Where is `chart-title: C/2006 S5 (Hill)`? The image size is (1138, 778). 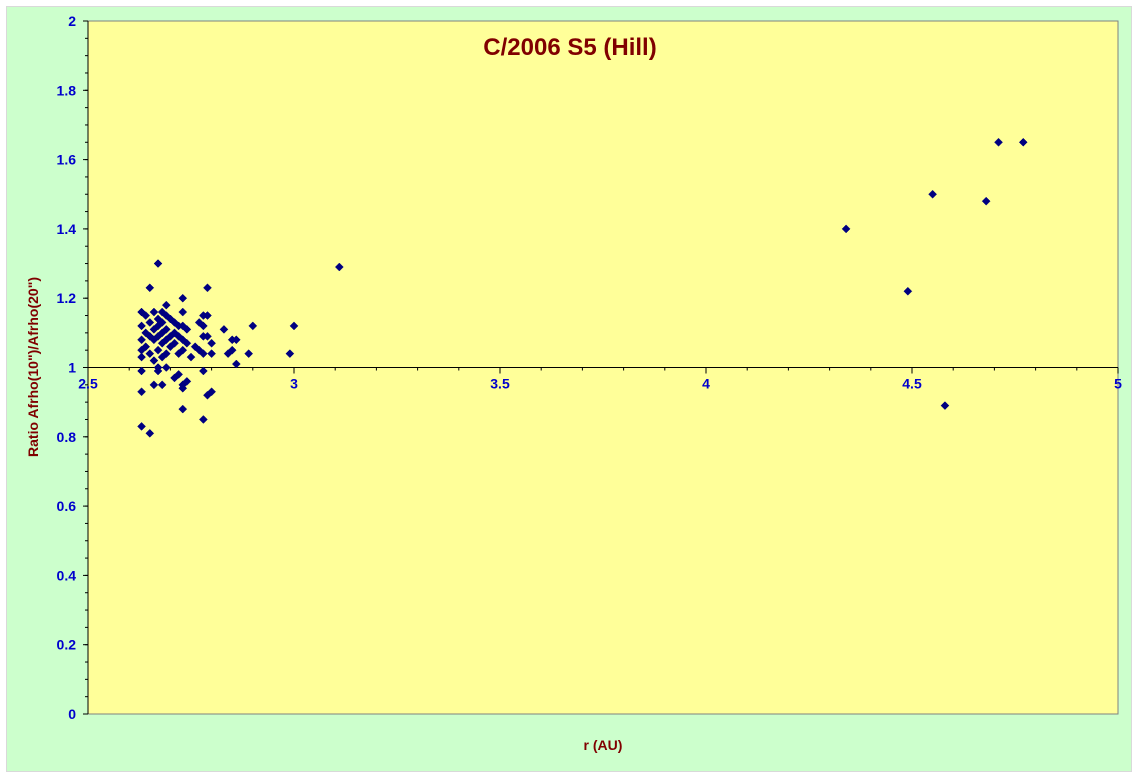
chart-title: C/2006 S5 (Hill) is located at coordinates (569, 47).